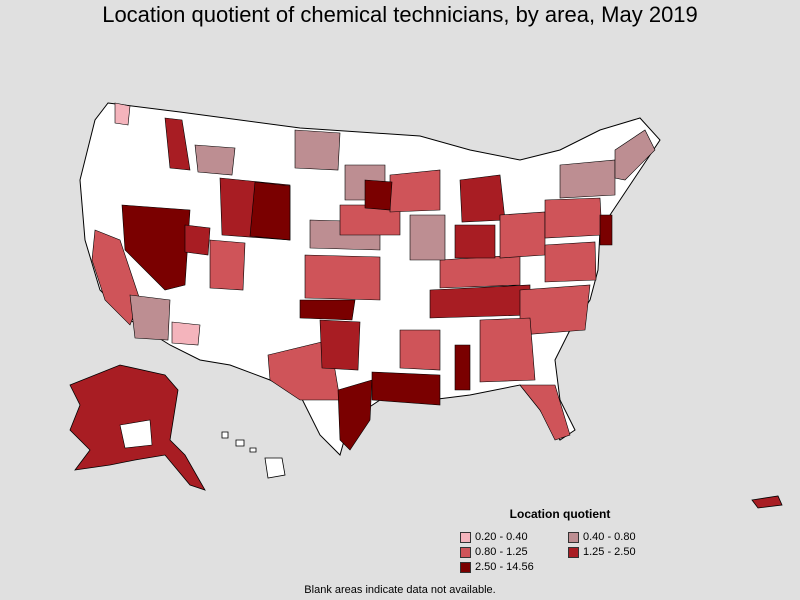  Describe the element at coordinates (609, 552) in the screenshot. I see `legend-label-3: 1.25 - 2.50` at that location.